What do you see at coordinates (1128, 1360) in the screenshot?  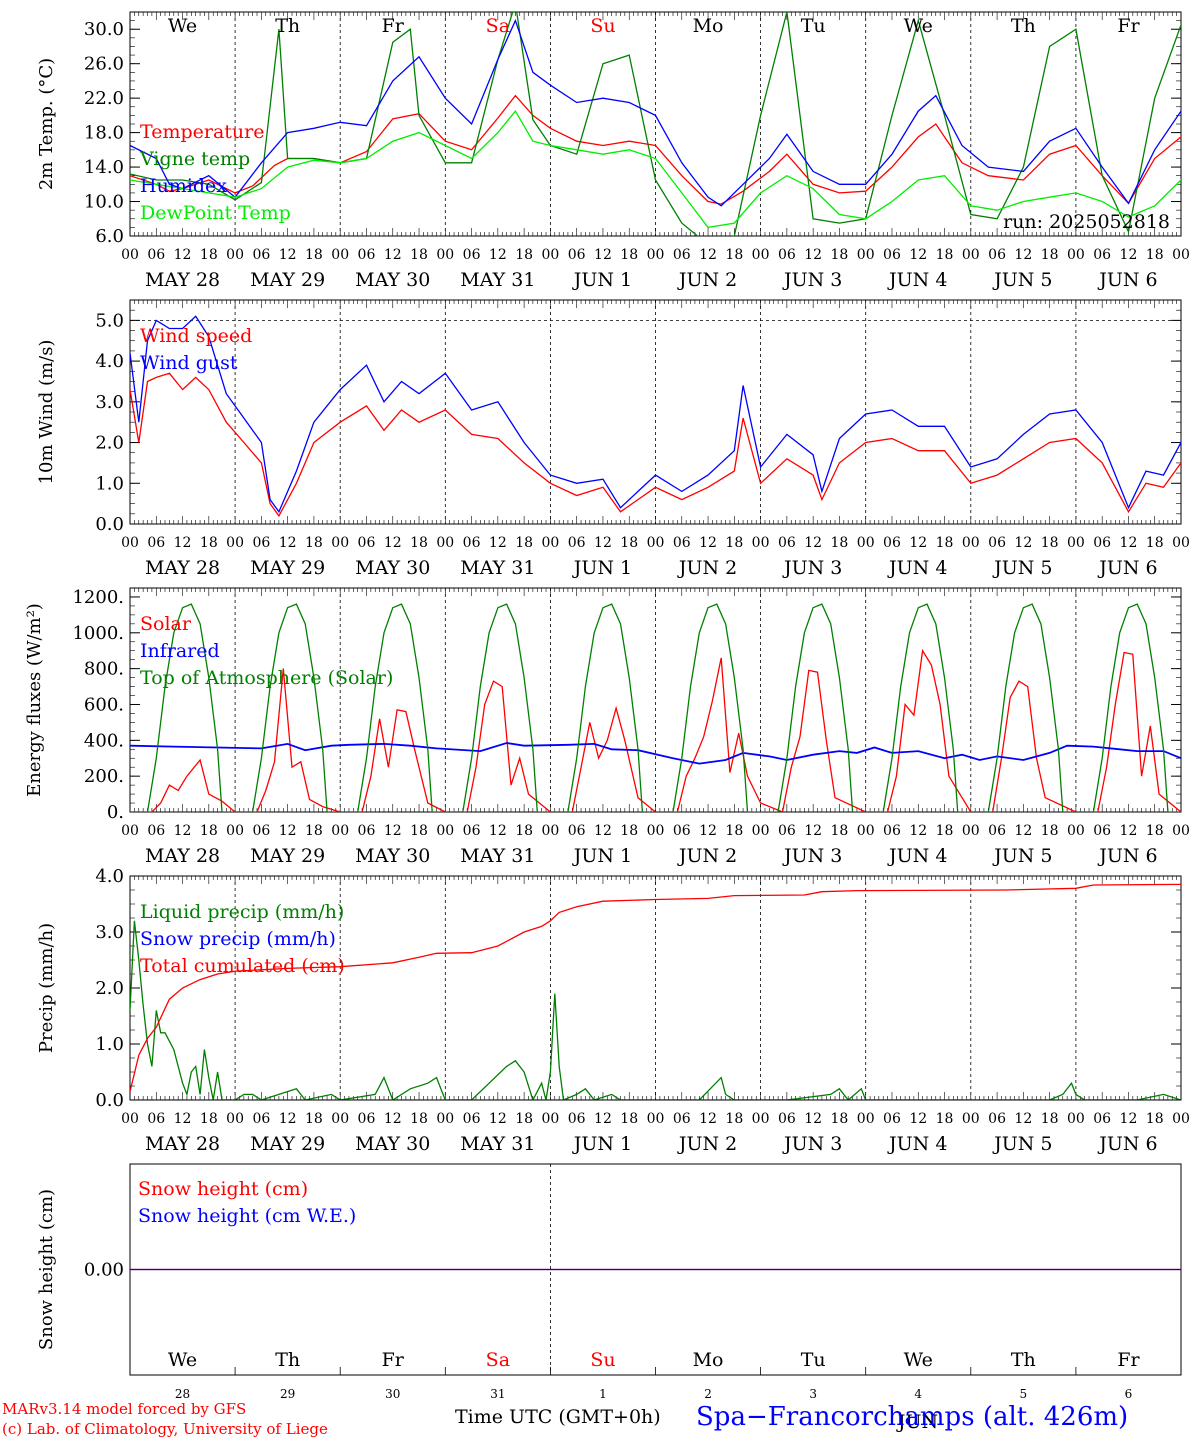 I see `snow-weekday-label: Fr` at bounding box center [1128, 1360].